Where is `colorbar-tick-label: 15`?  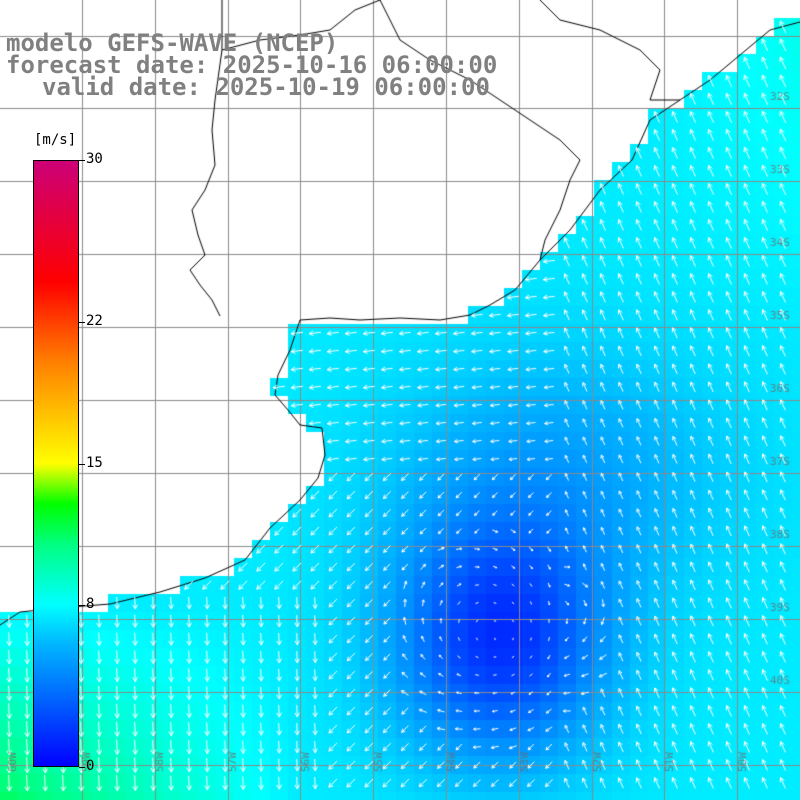 colorbar-tick-label: 15 is located at coordinates (94, 463).